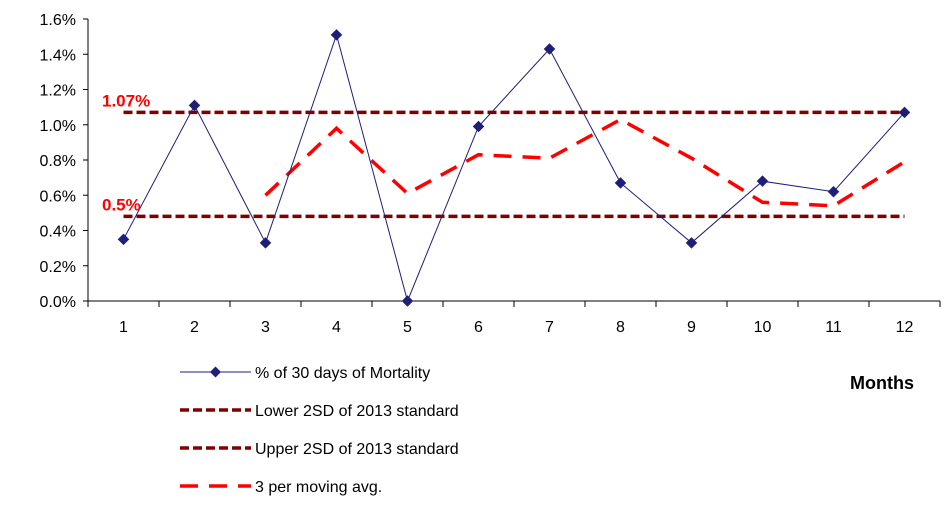 The height and width of the screenshot is (506, 944). Describe the element at coordinates (265, 327) in the screenshot. I see `x-tick-label: 3` at that location.